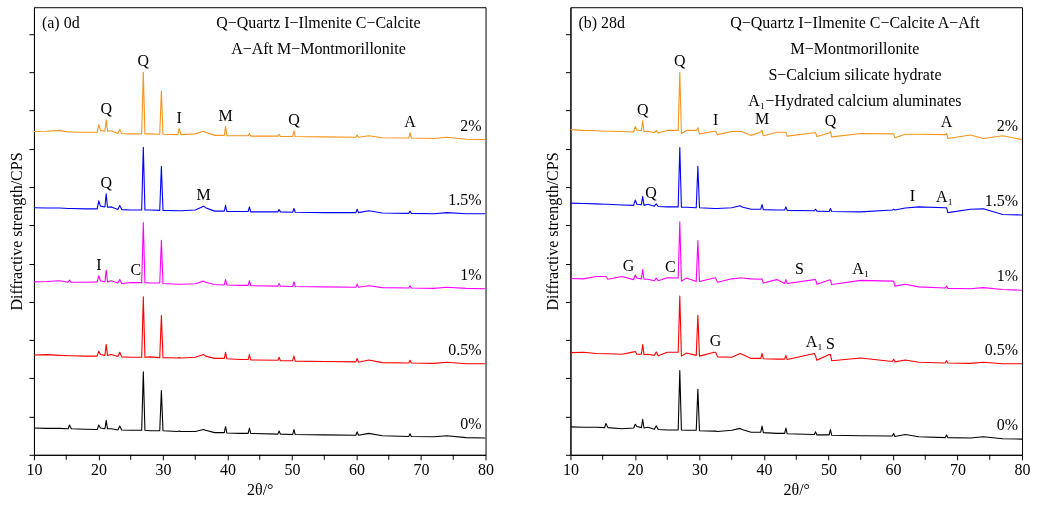 Image resolution: width=1043 pixels, height=526 pixels. What do you see at coordinates (855, 101) in the screenshot?
I see `annotation: A₁−Hydrated calcium aluminates` at bounding box center [855, 101].